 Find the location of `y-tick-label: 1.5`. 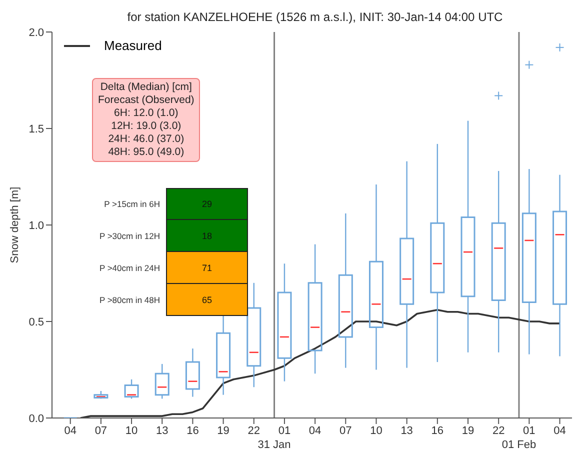

y-tick-label: 1.5 is located at coordinates (36, 129).